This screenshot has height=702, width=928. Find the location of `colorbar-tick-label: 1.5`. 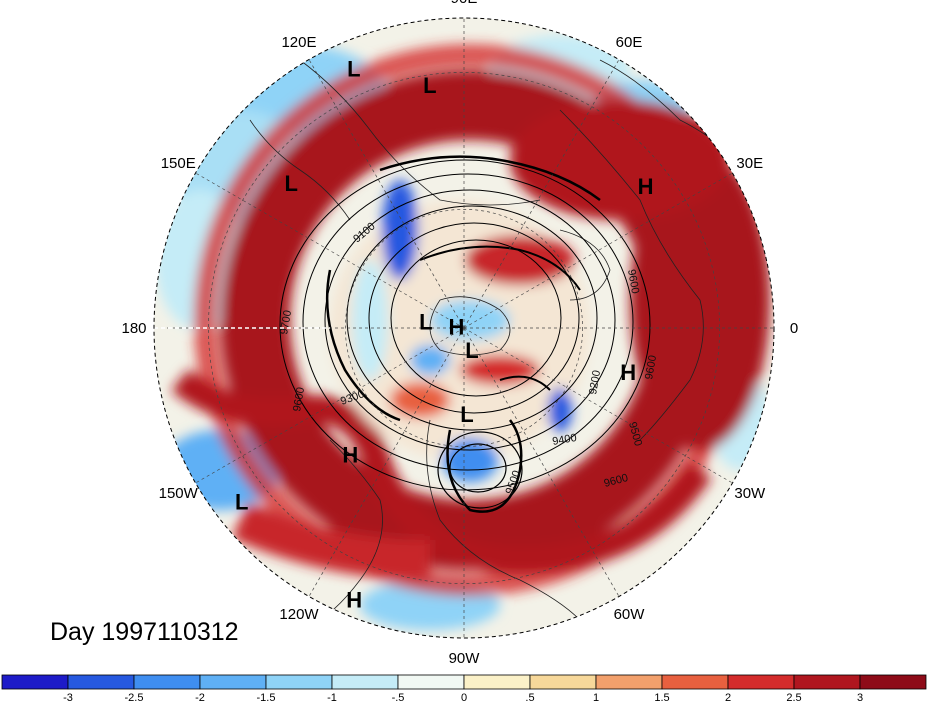

colorbar-tick-label: 1.5 is located at coordinates (661, 697).